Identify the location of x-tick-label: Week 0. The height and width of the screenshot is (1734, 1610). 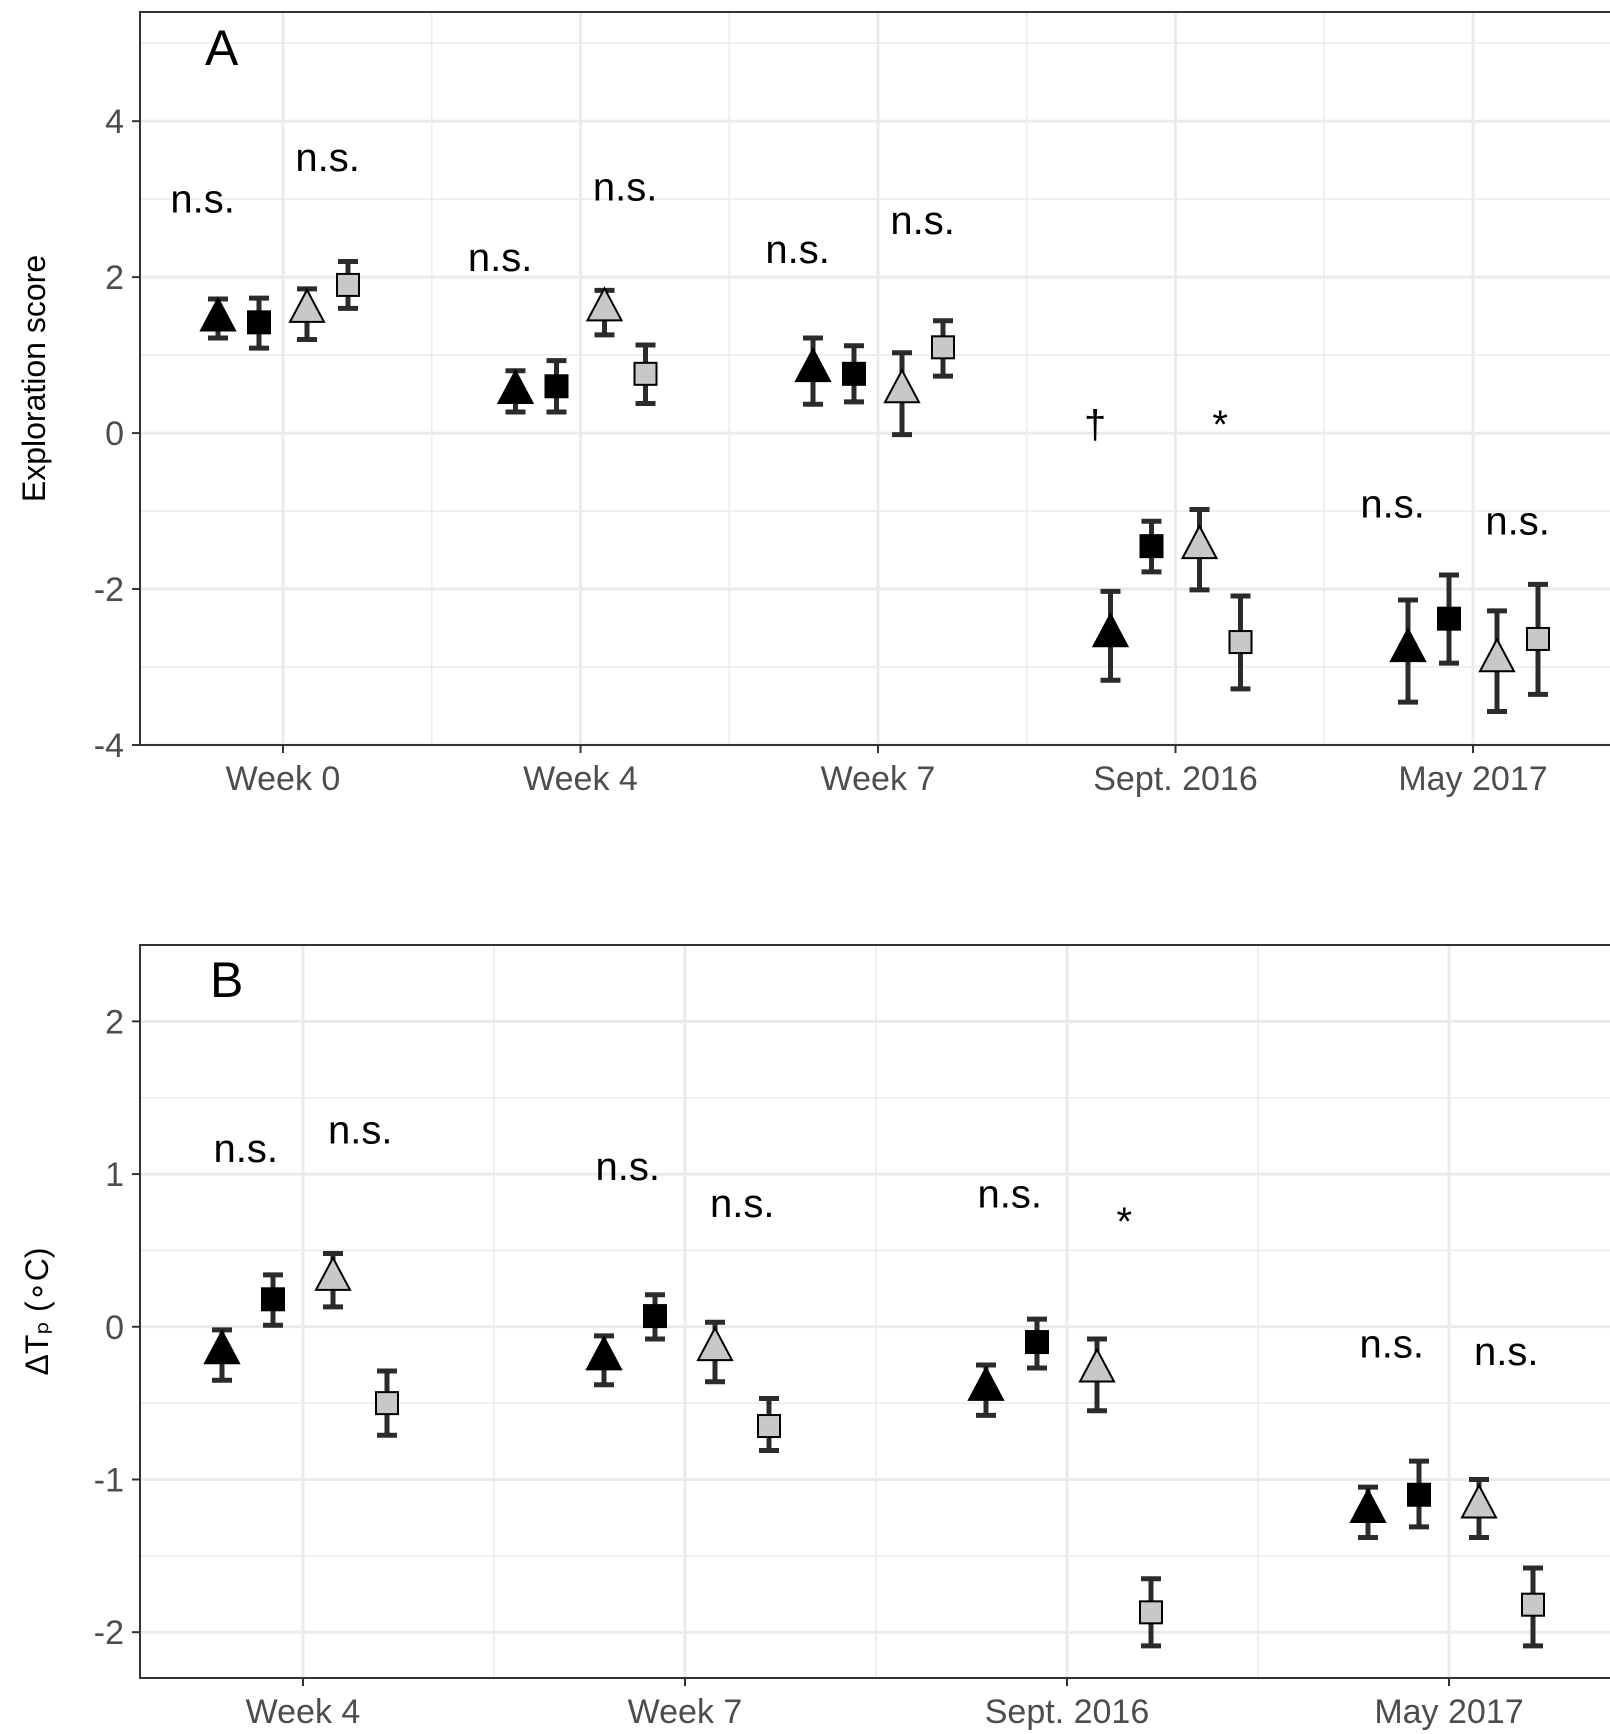
(283, 779).